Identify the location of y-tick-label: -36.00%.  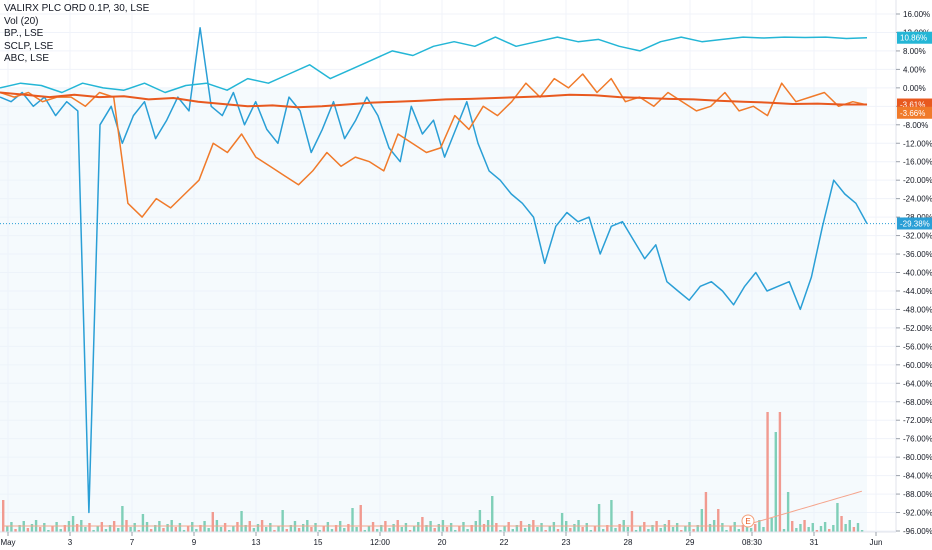
(917, 254).